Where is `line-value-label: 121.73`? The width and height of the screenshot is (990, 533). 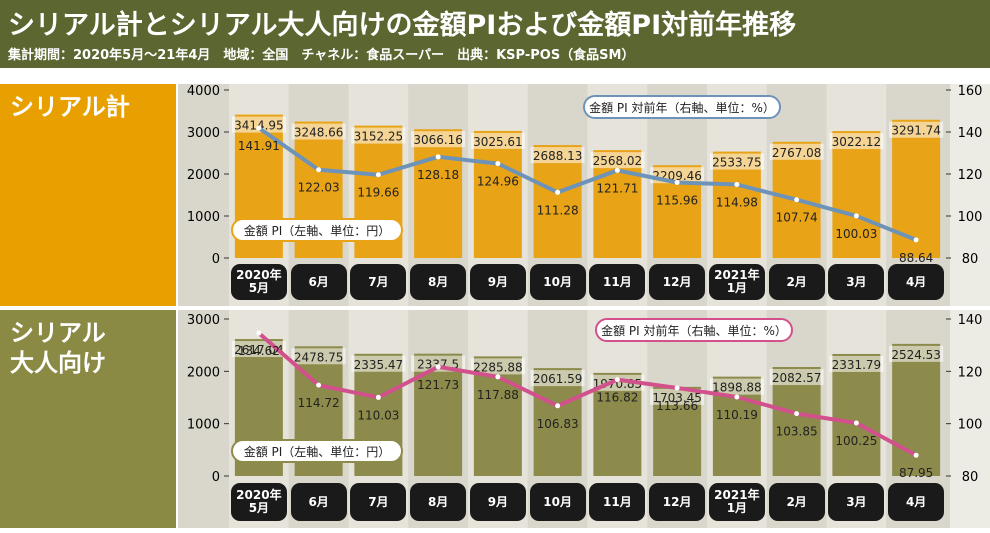
line-value-label: 121.73 is located at coordinates (438, 385).